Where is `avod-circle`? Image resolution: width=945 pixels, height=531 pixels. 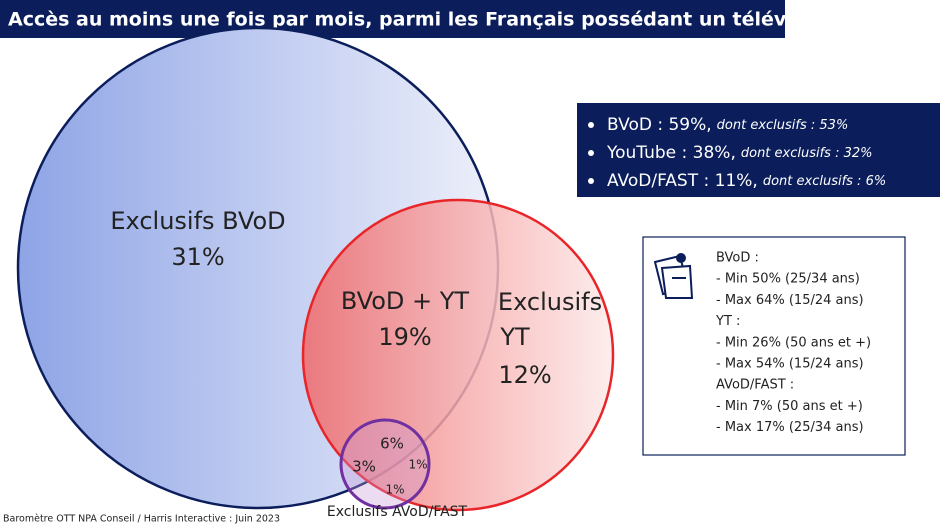 avod-circle is located at coordinates (385, 464).